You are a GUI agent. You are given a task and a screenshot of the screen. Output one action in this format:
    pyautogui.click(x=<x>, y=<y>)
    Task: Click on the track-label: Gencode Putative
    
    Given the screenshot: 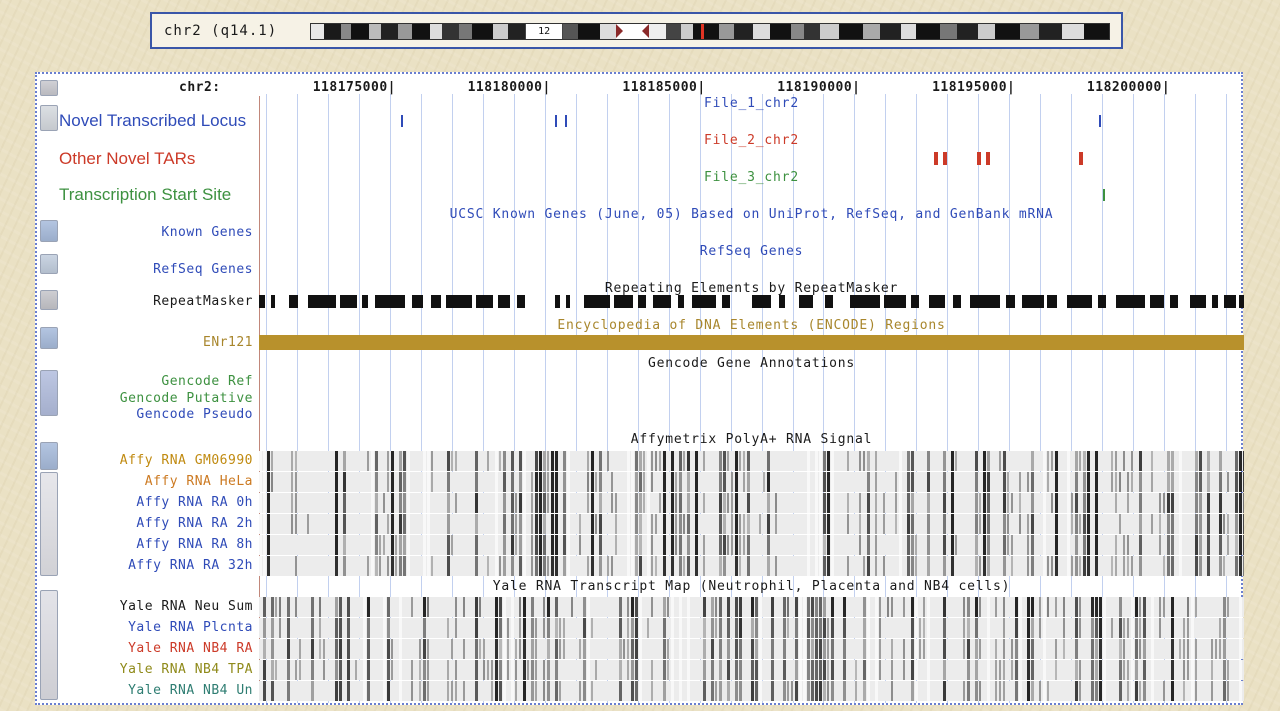 What is the action you would take?
    pyautogui.click(x=186, y=398)
    